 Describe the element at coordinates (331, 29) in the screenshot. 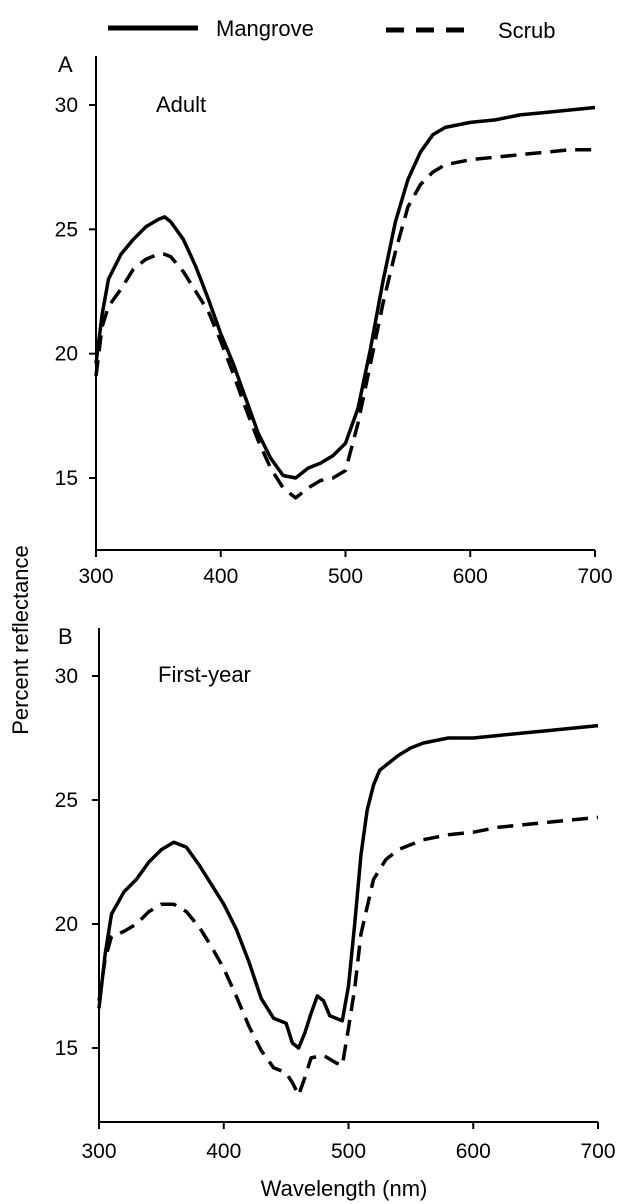

I see `legend: Mangrove Scrub` at that location.